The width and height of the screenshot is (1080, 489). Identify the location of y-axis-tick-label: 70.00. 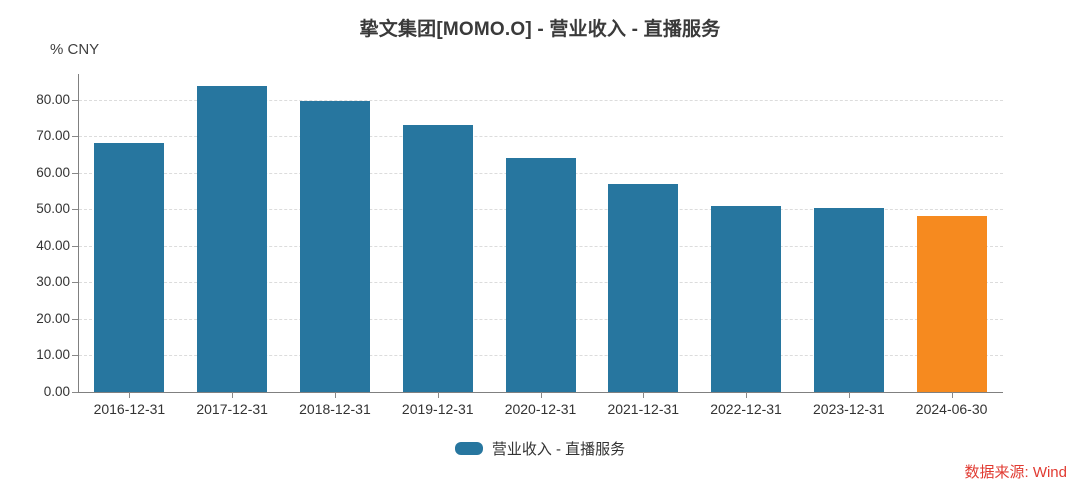
(53, 136).